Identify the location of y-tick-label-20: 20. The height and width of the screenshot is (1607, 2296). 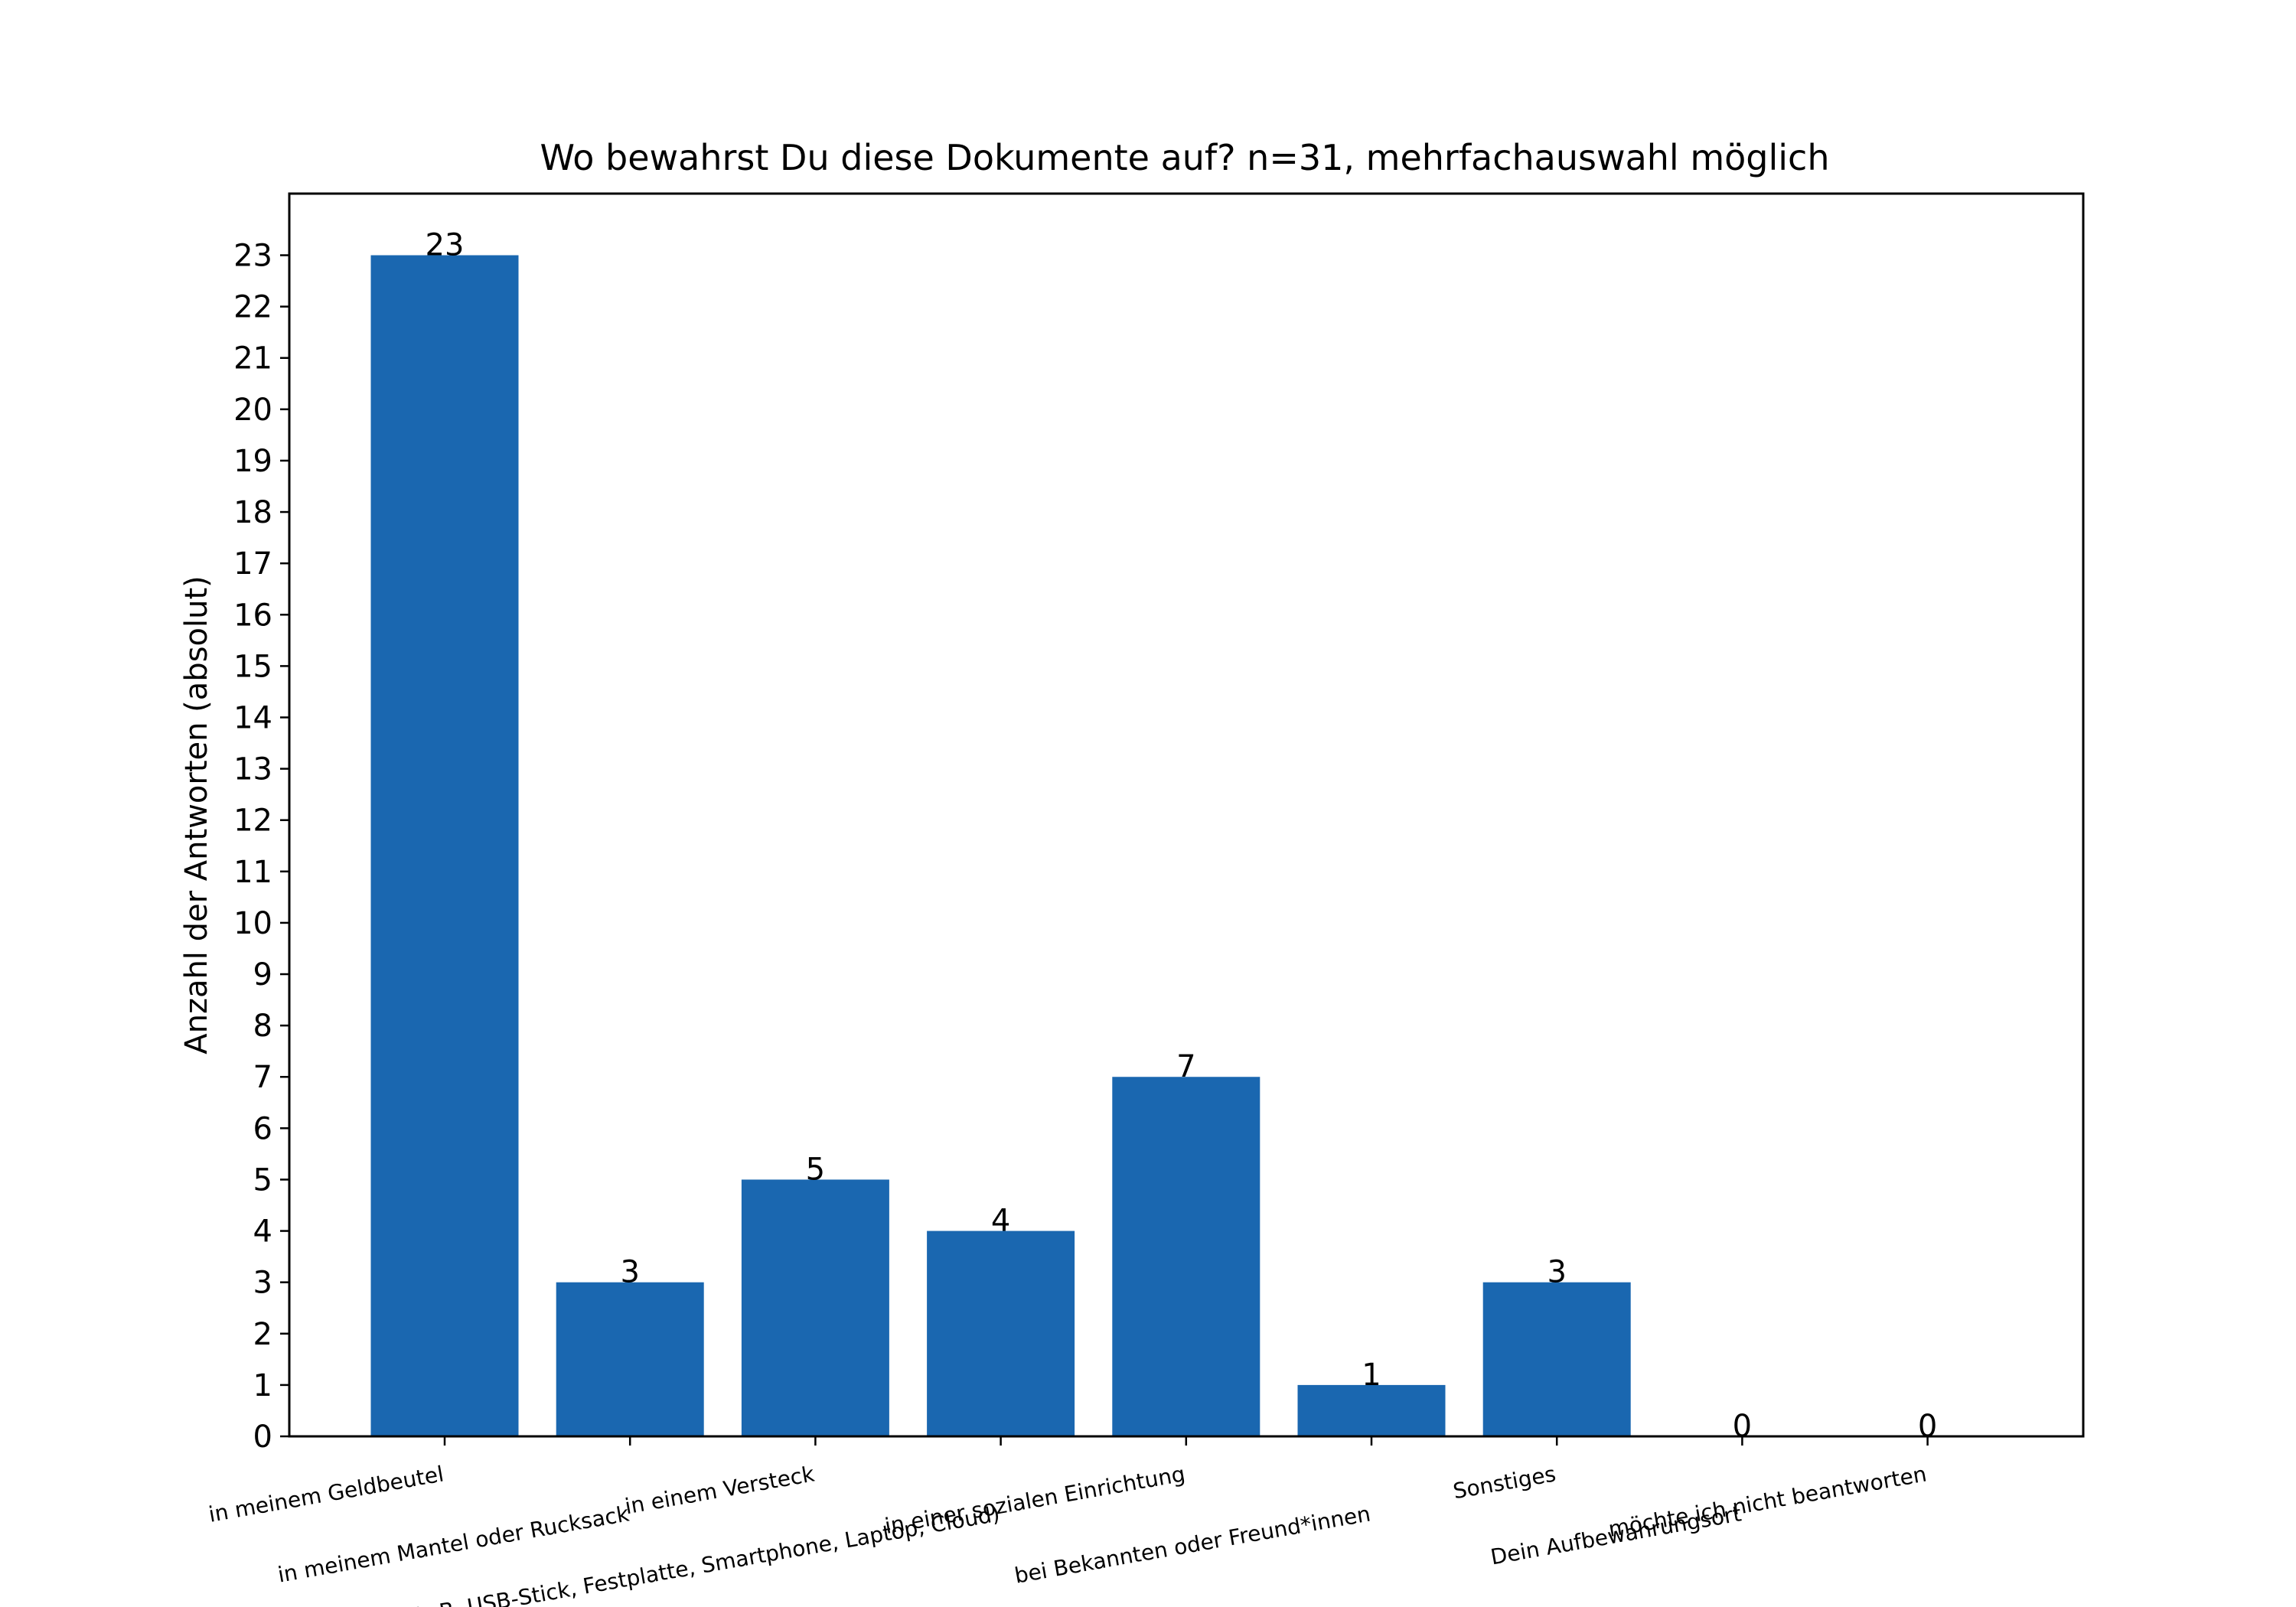
(252, 410).